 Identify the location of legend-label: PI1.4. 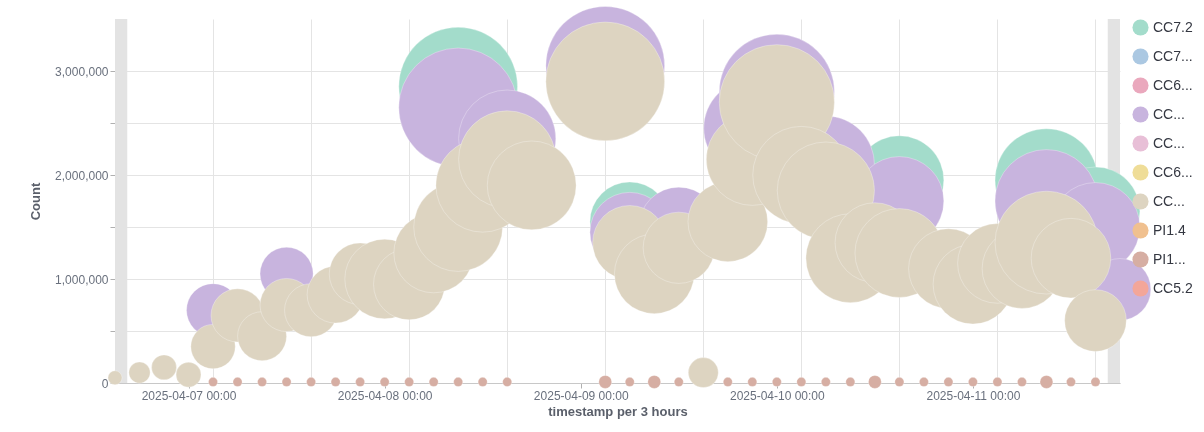
(1169, 229).